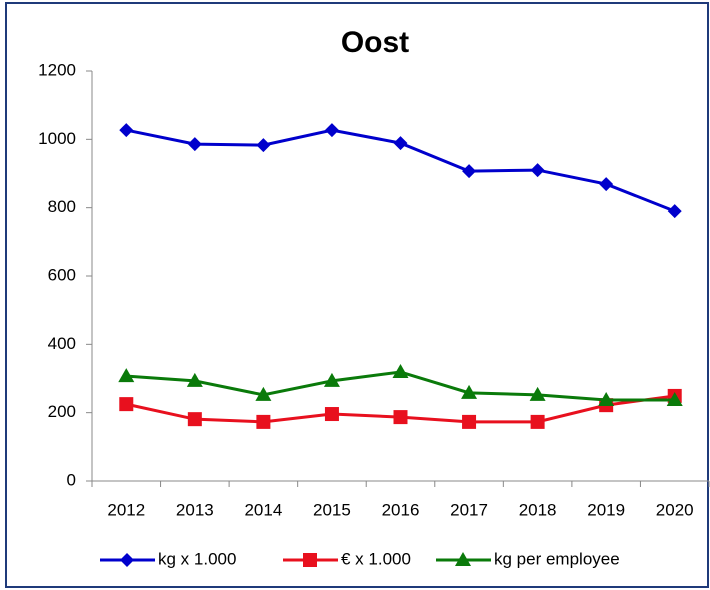 The height and width of the screenshot is (590, 710). What do you see at coordinates (71, 479) in the screenshot?
I see `y-tick-label: 0` at bounding box center [71, 479].